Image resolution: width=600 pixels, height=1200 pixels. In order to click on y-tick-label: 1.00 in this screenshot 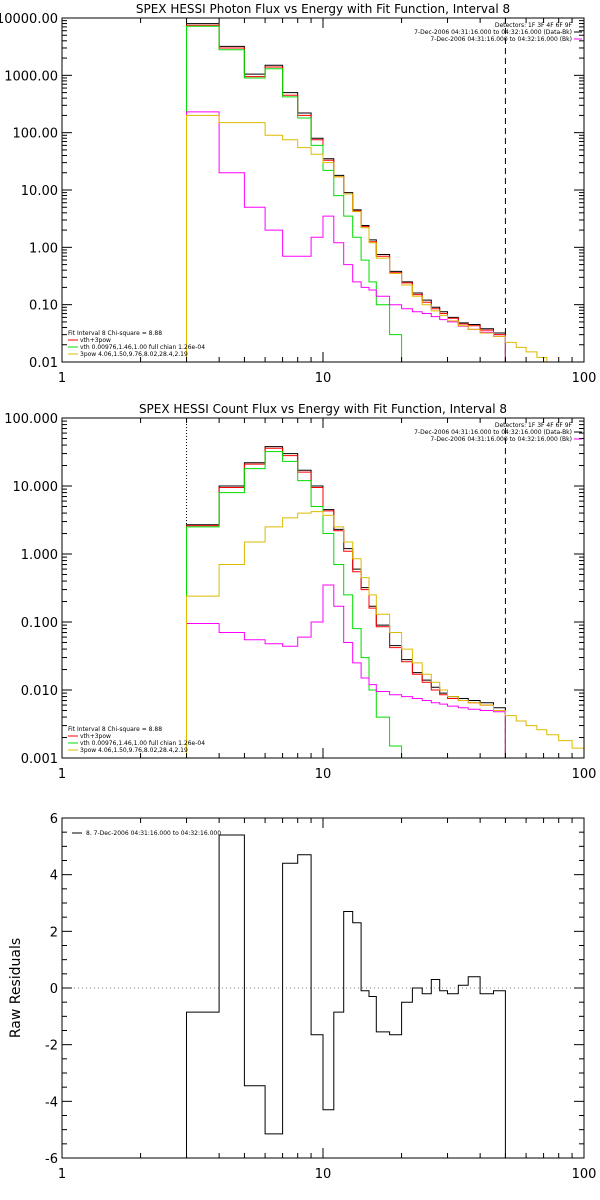, I will do `click(43, 248)`.